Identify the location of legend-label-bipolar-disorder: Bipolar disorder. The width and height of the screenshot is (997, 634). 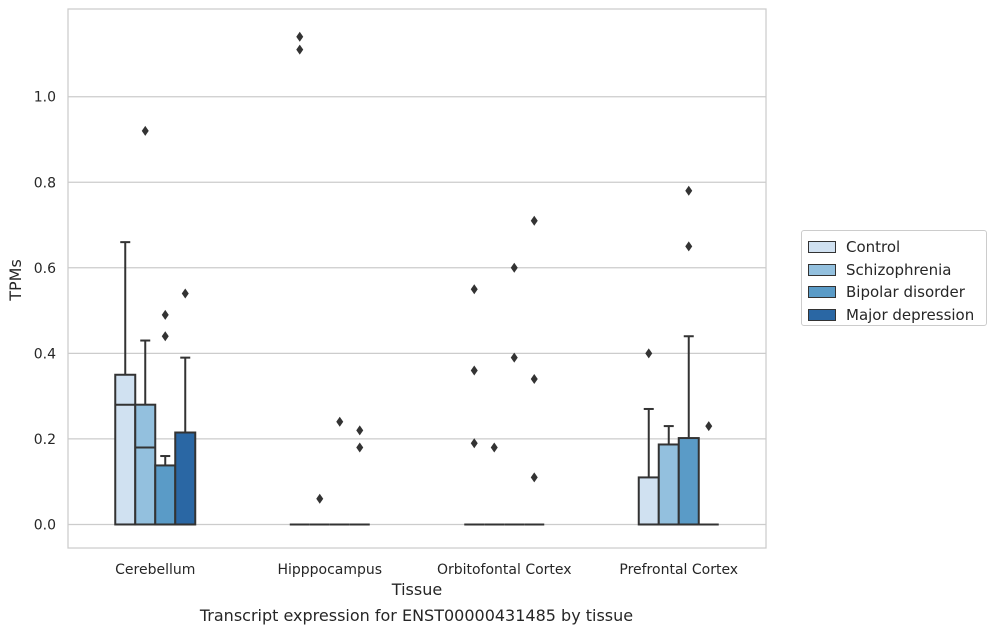
(905, 292).